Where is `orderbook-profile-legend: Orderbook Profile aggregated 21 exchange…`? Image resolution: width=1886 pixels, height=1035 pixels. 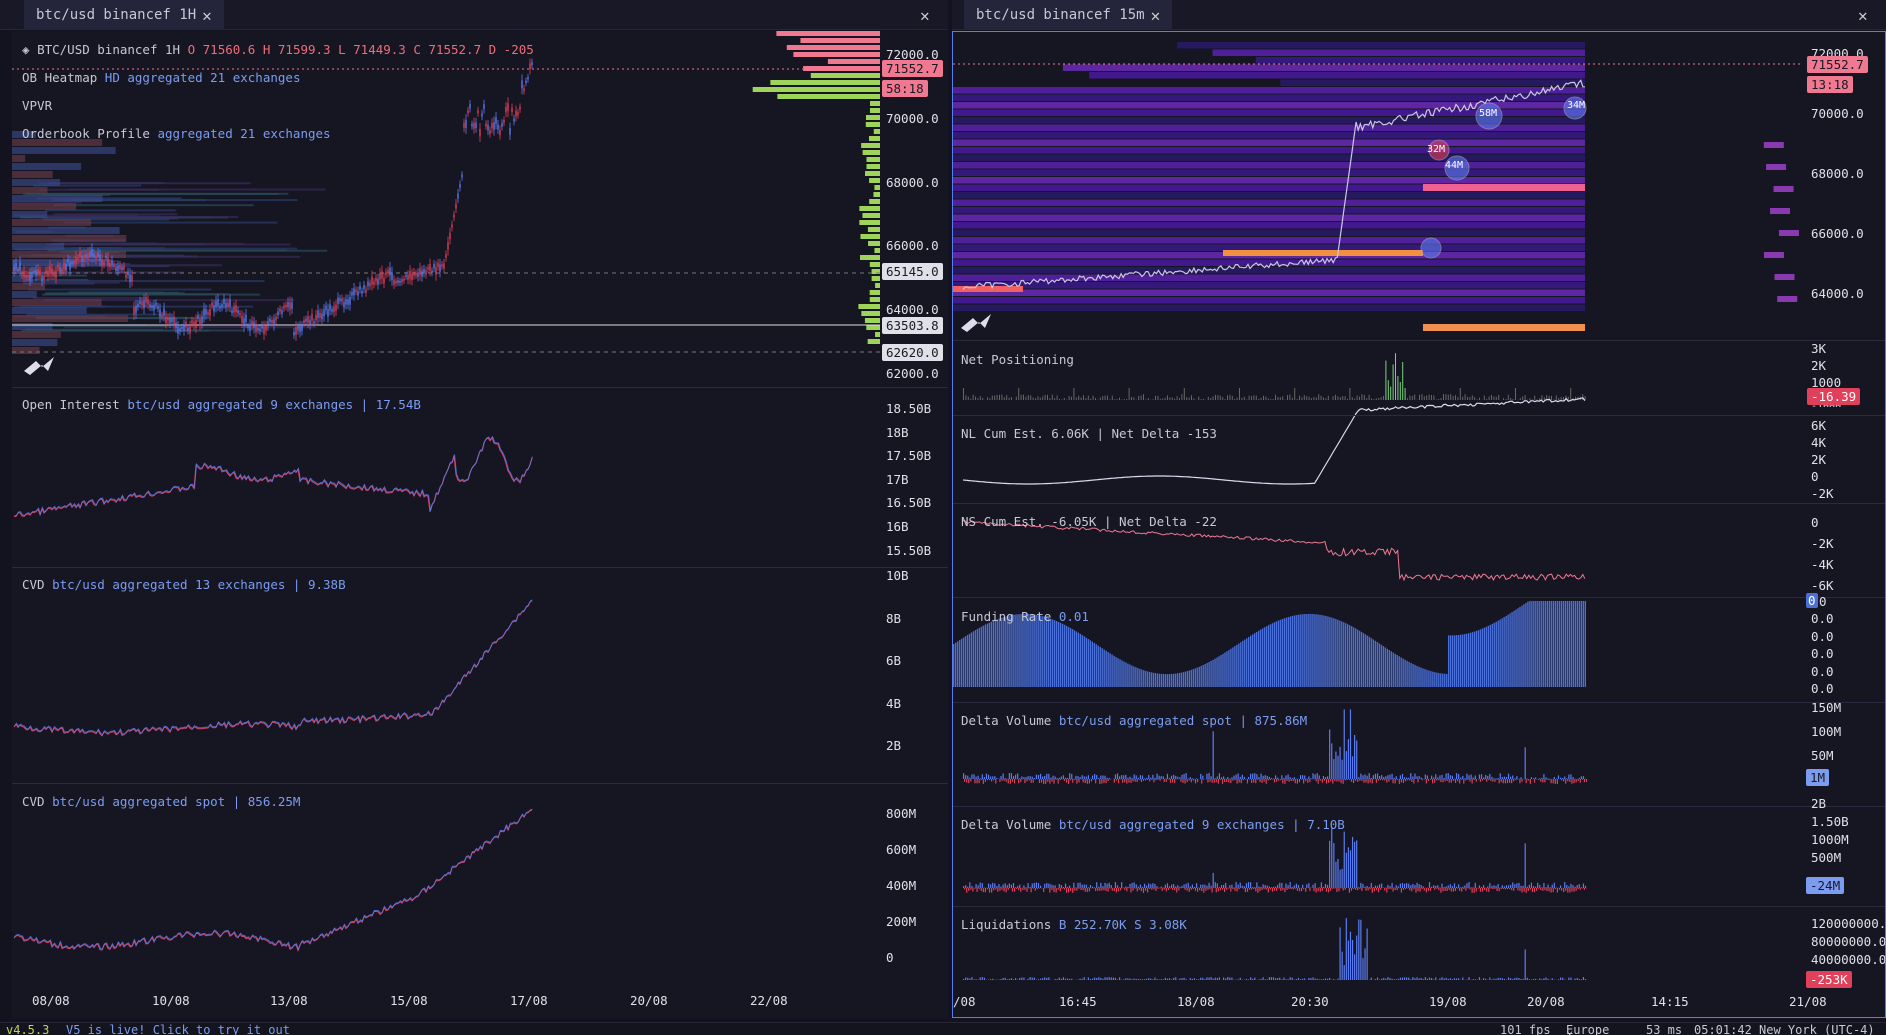 orderbook-profile-legend: Orderbook Profile aggregated 21 exchange… is located at coordinates (176, 133).